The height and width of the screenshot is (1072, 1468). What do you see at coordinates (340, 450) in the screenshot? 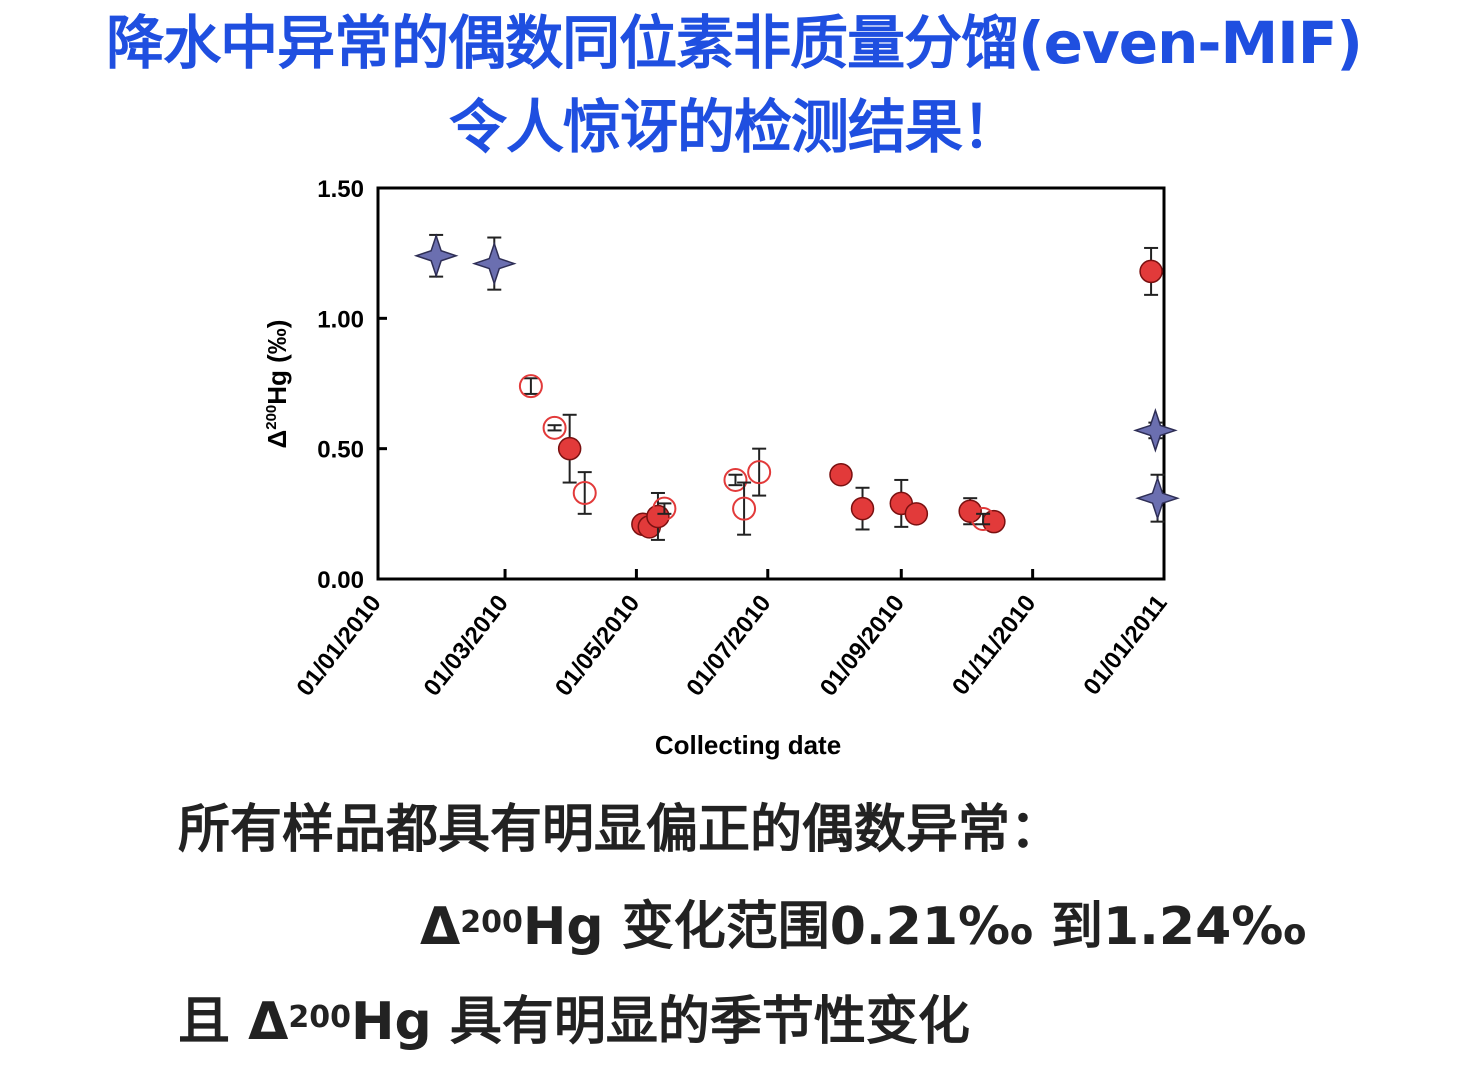
I see `y-tick-label: 0.50` at bounding box center [340, 450].